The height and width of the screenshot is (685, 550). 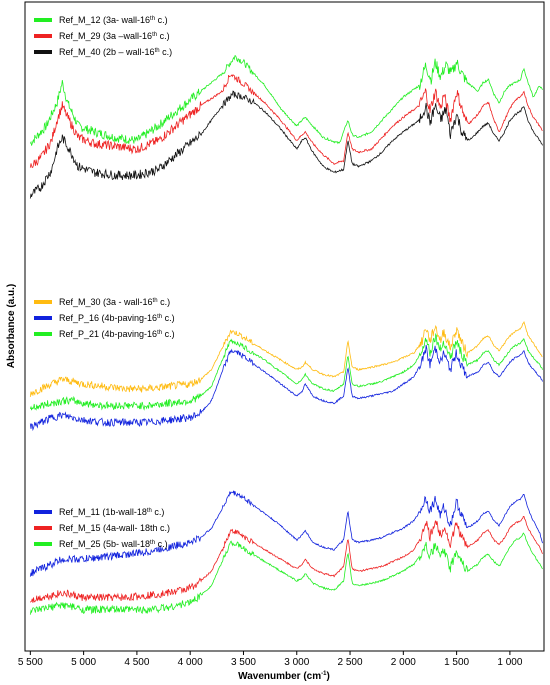 What do you see at coordinates (350, 662) in the screenshot?
I see `x-tick-label: 2 500` at bounding box center [350, 662].